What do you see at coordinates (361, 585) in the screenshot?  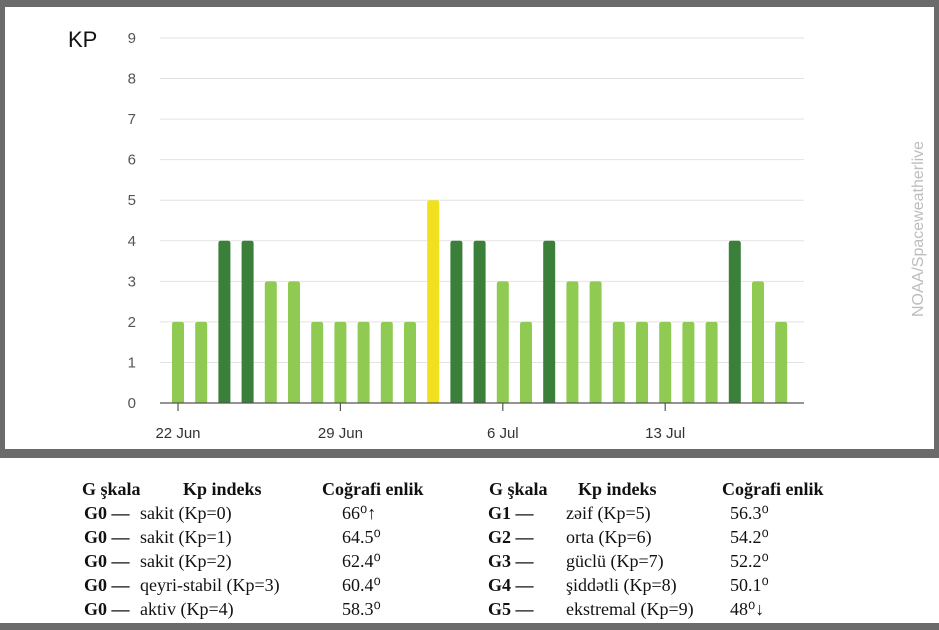 I see `latitude-value: 60.4⁰` at bounding box center [361, 585].